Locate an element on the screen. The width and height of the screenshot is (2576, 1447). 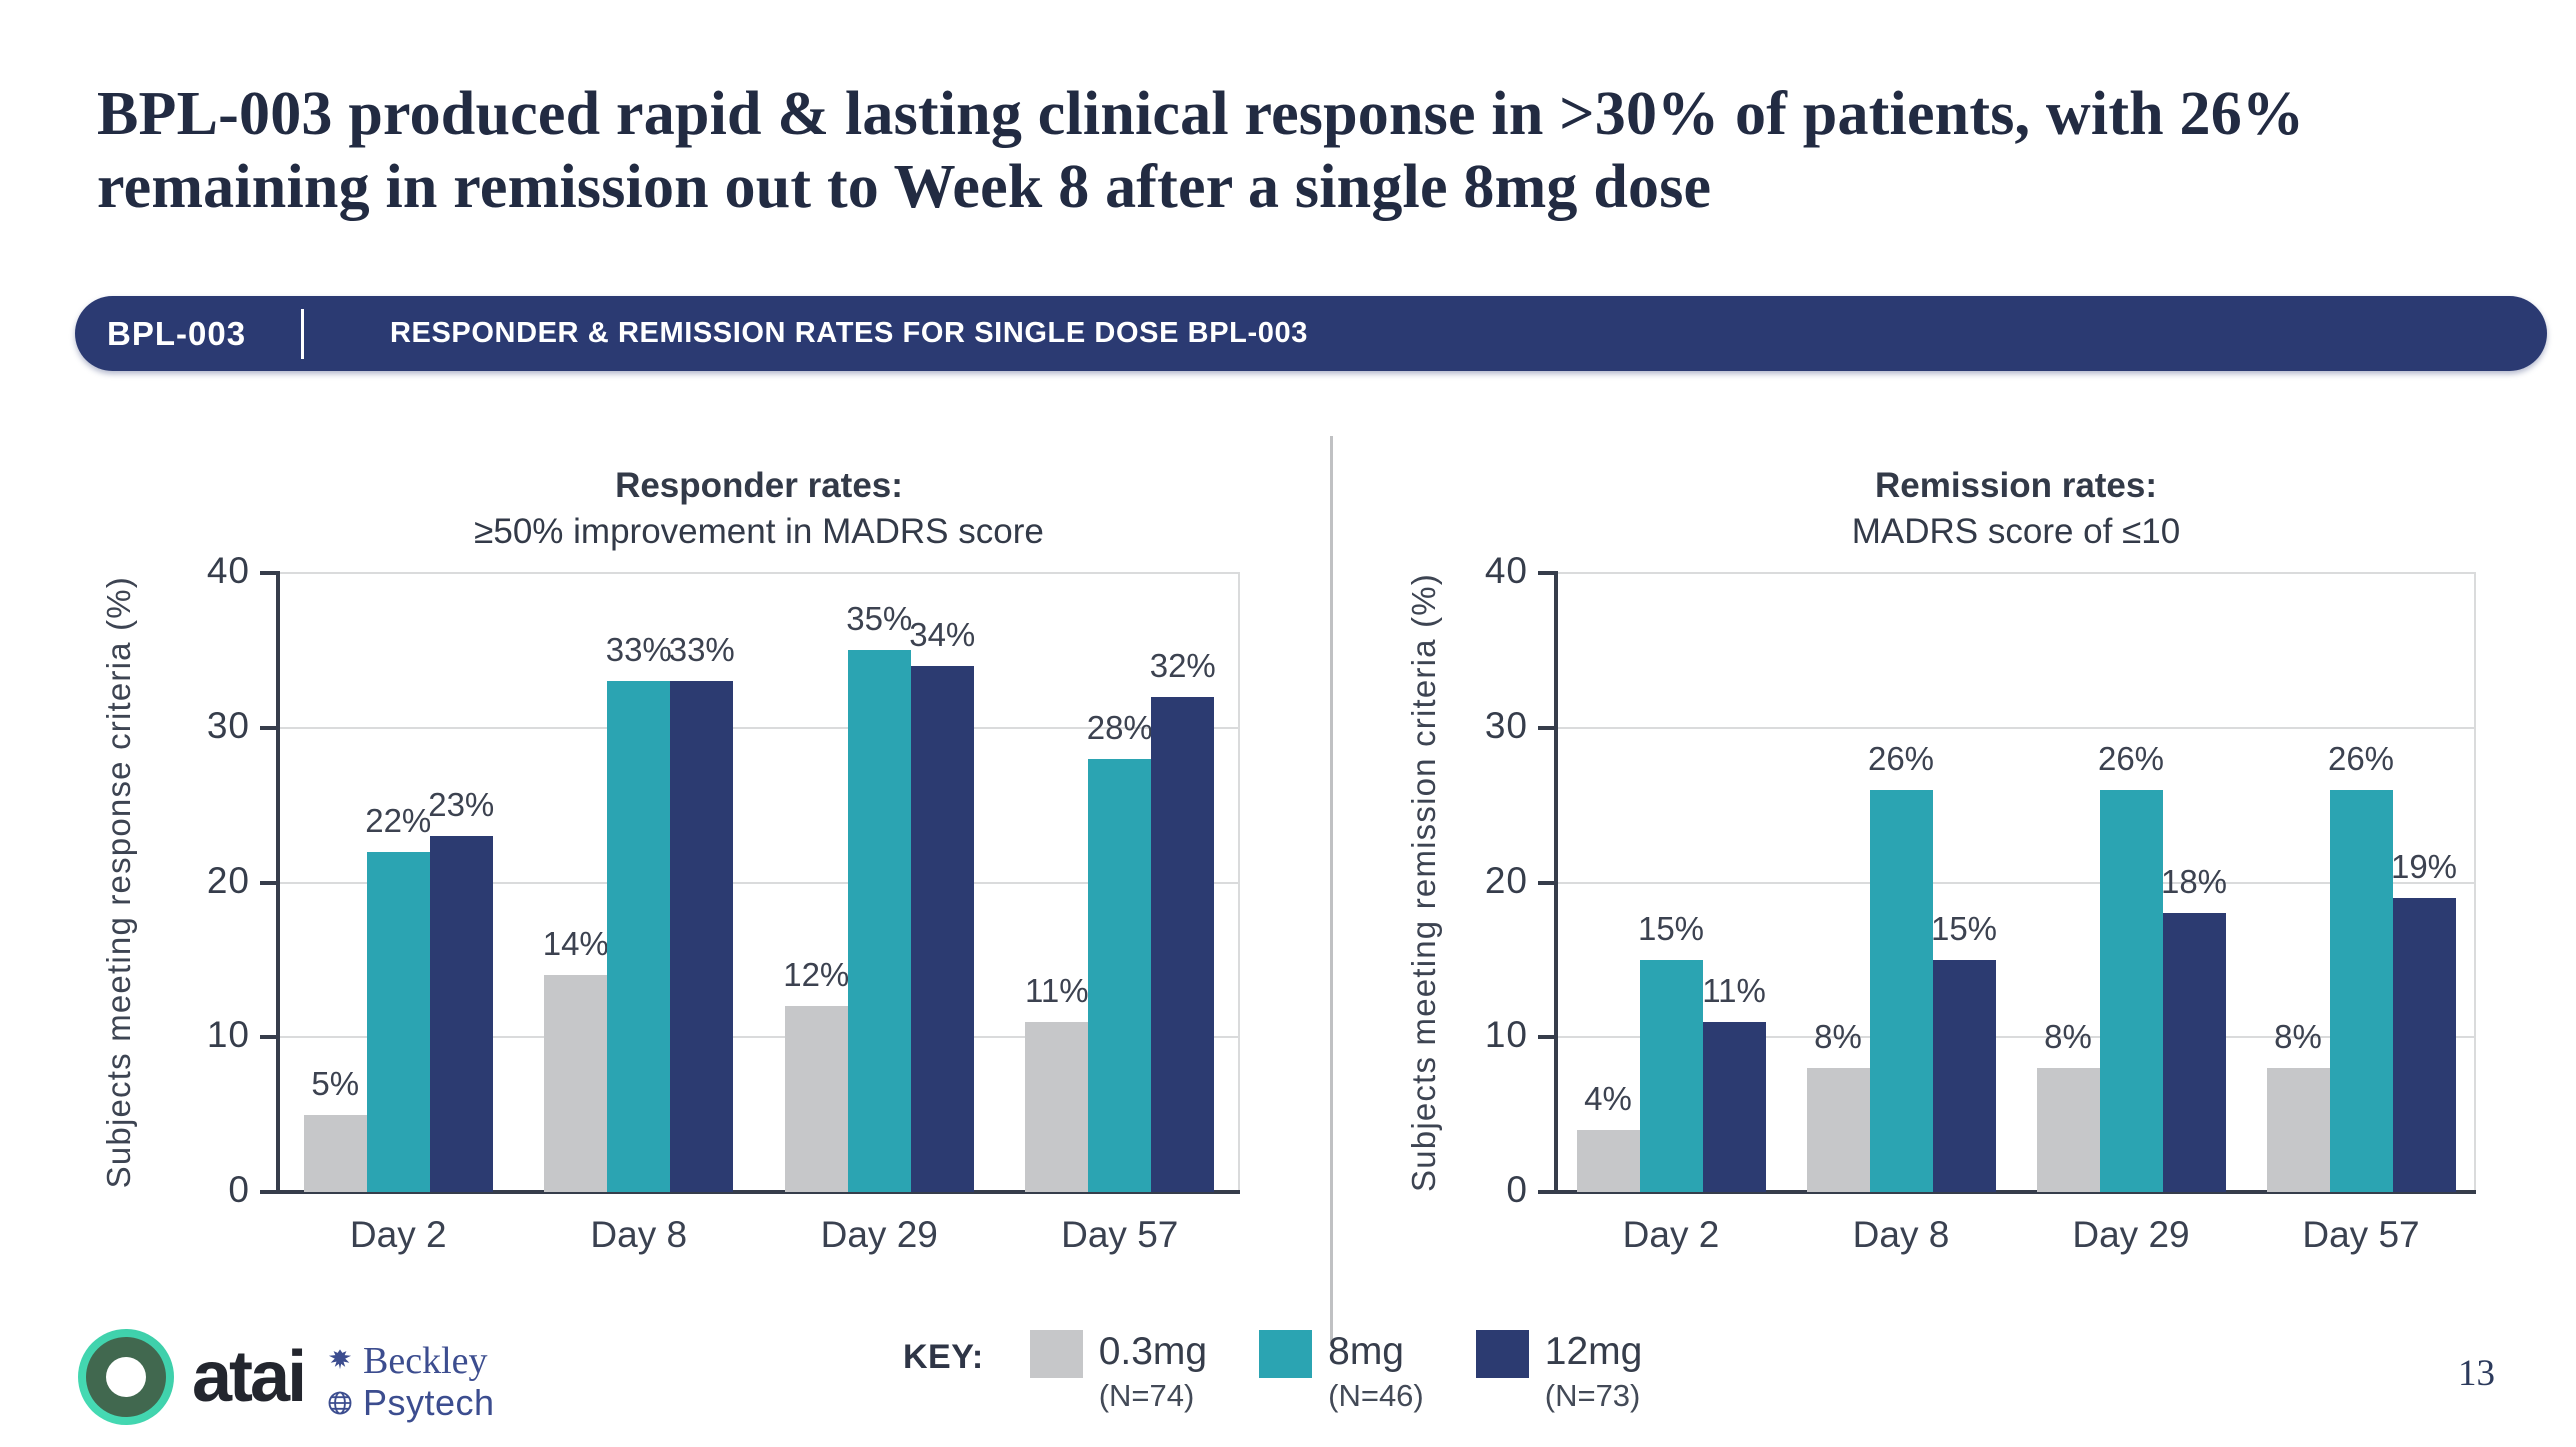
legend-key-label: KEY: is located at coordinates (943, 1357).